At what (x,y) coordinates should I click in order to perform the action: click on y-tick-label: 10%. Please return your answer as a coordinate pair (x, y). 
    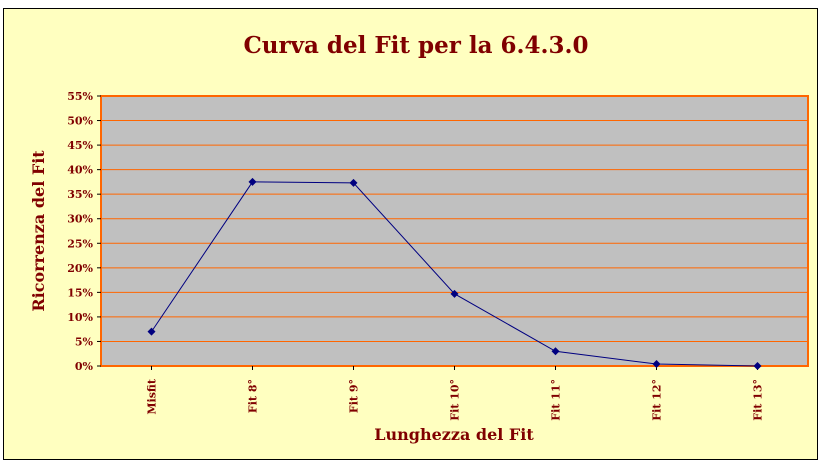
    Looking at the image, I should click on (80, 317).